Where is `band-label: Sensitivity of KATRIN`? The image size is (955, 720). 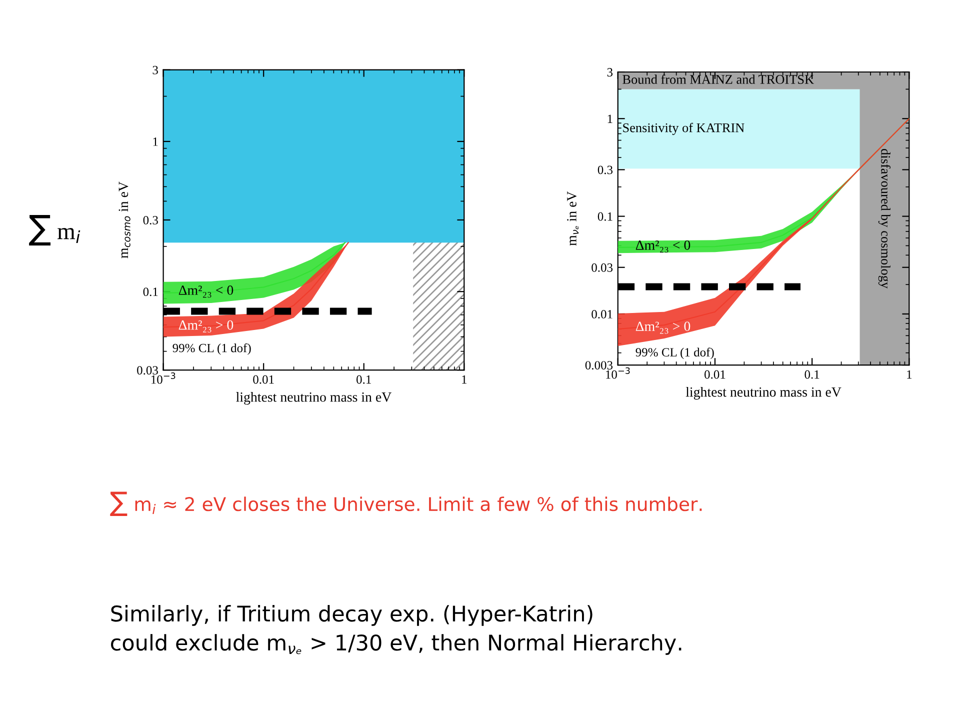 band-label: Sensitivity of KATRIN is located at coordinates (683, 128).